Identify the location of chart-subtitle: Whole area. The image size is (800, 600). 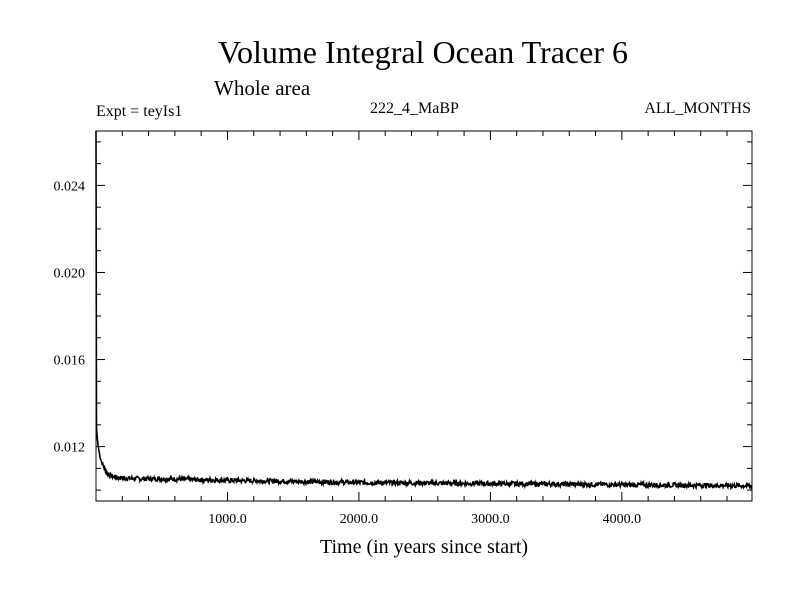
(262, 88).